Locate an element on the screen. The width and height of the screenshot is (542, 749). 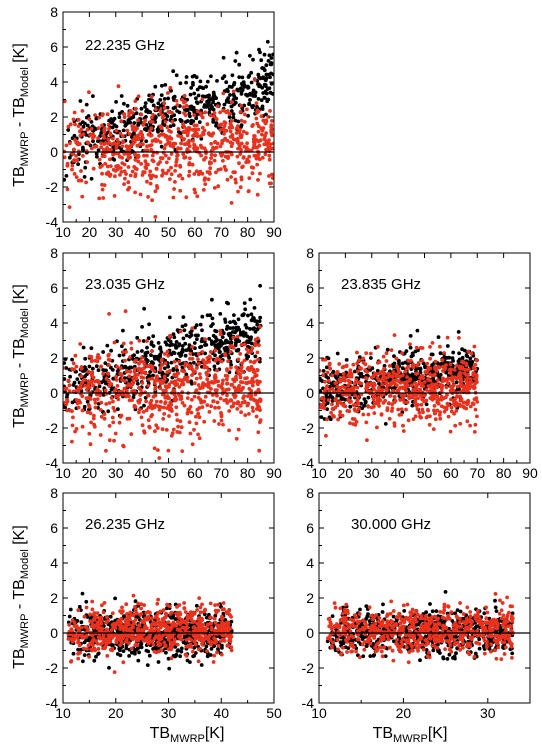
y-tick-label: 2 is located at coordinates (54, 358).